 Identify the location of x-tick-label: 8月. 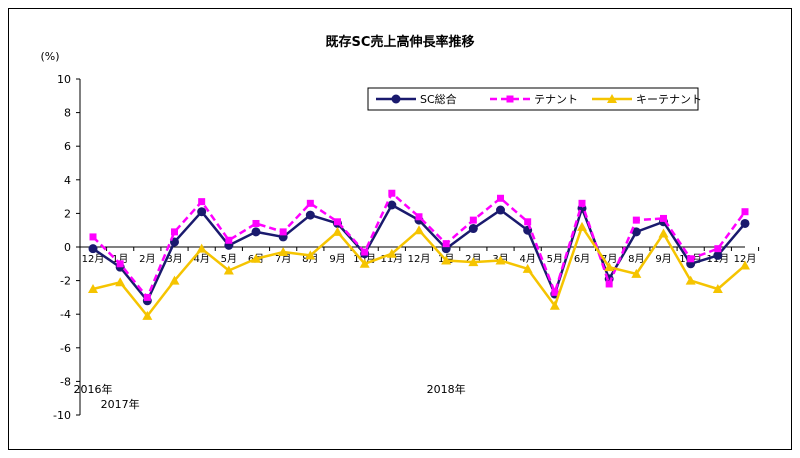
(636, 259).